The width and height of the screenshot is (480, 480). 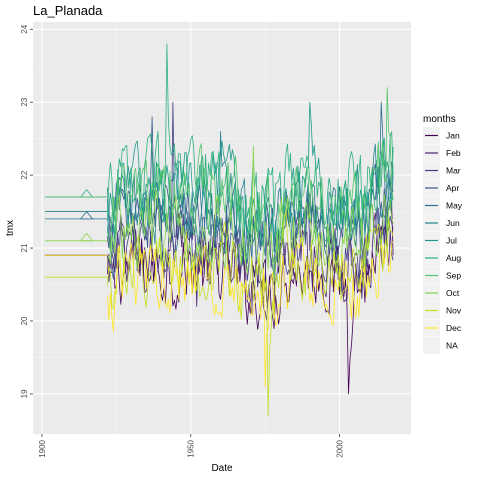 What do you see at coordinates (454, 206) in the screenshot?
I see `legend-label: May` at bounding box center [454, 206].